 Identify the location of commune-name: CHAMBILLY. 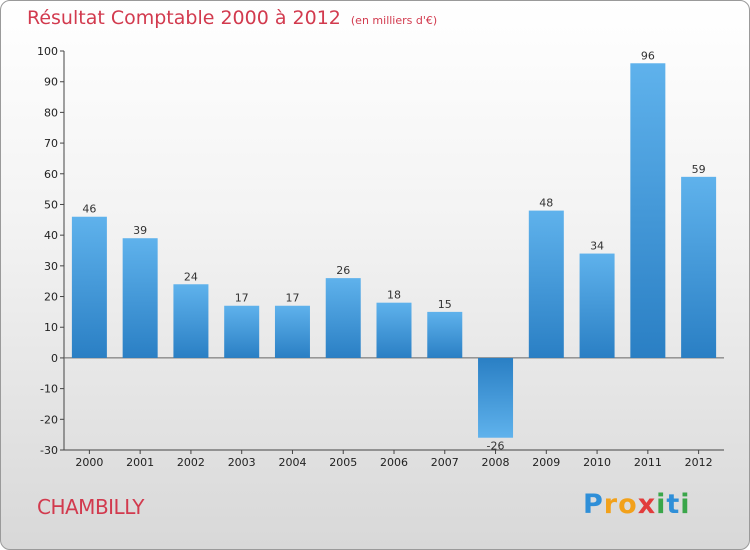
(90, 507).